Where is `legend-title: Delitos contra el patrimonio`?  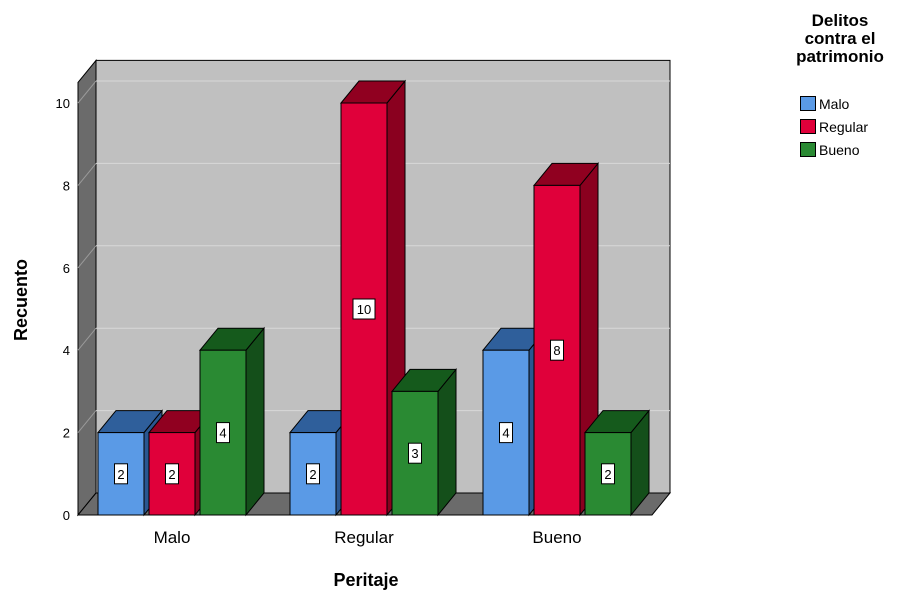 legend-title: Delitos contra el patrimonio is located at coordinates (840, 38).